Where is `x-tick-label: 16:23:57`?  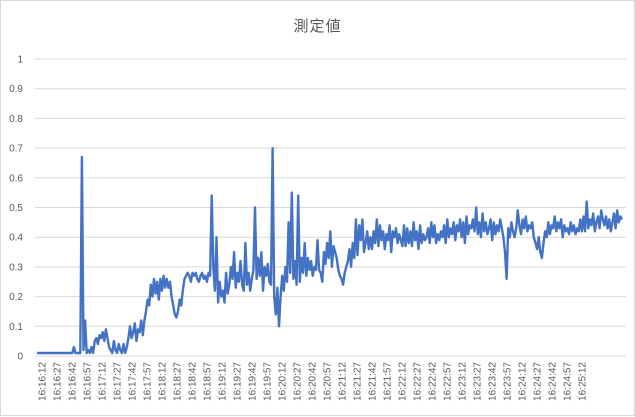 x-tick-label: 16:23:57 is located at coordinates (508, 381).